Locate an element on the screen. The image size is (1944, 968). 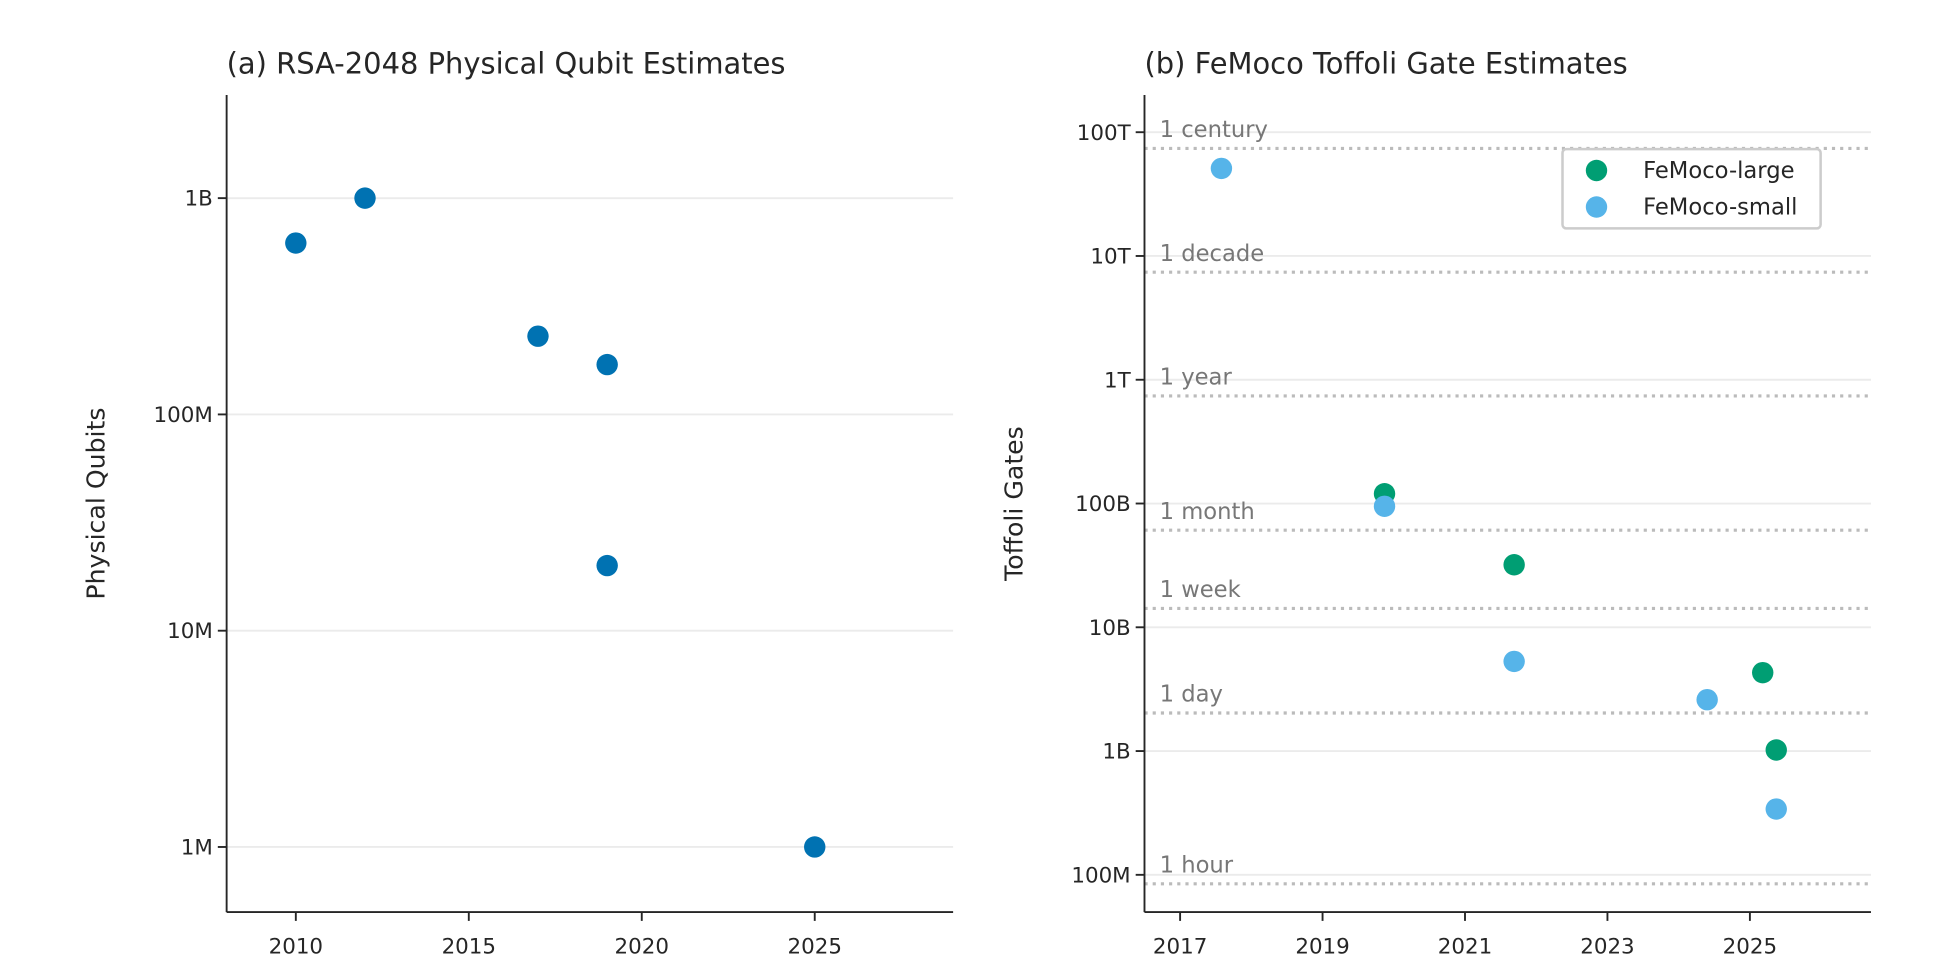
y-tick-label: 100B is located at coordinates (1103, 504).